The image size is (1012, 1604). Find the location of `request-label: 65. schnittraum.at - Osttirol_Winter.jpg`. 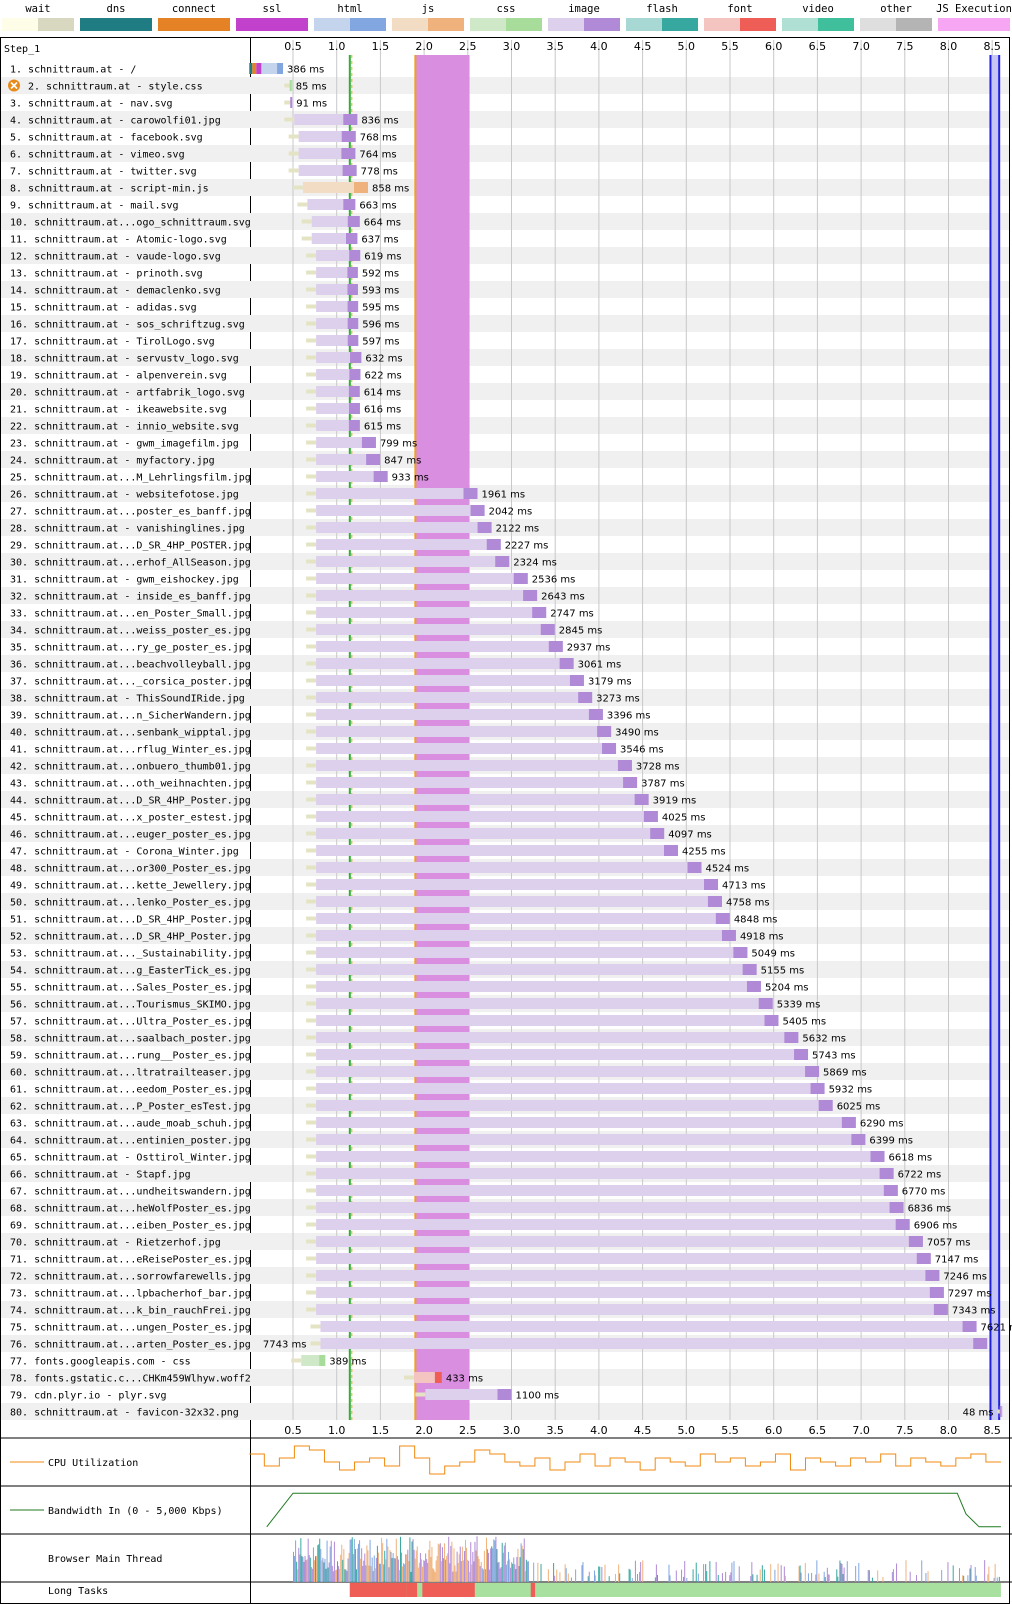

request-label: 65. schnittraum.at - Osttirol_Winter.jpg is located at coordinates (130, 1158).